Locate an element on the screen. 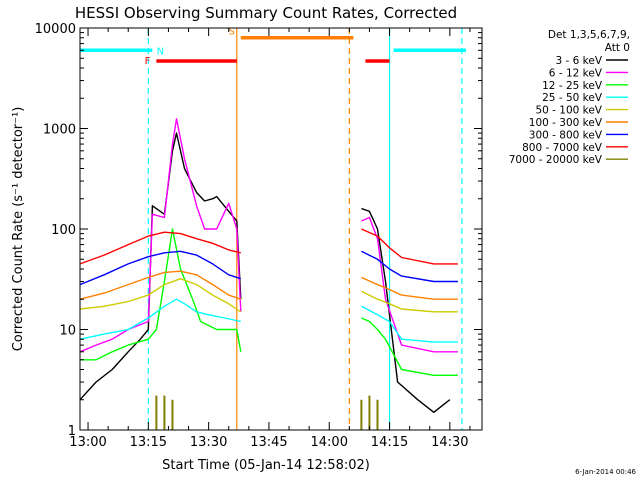 Image resolution: width=640 pixels, height=480 pixels. legend-label-0: 3 - 6 keV is located at coordinates (578, 61).